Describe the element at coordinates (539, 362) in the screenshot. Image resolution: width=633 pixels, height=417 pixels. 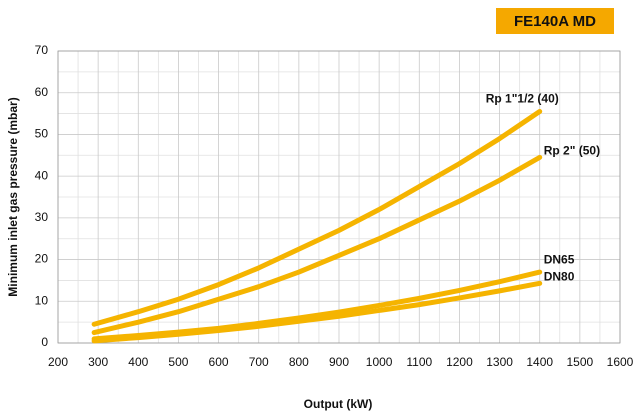
I see `x-tick-label: 1400` at that location.